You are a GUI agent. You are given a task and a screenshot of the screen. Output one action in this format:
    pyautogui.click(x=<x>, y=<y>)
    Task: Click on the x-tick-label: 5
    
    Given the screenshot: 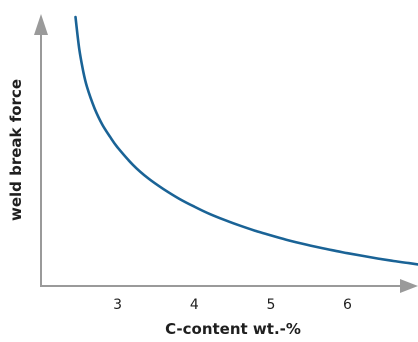 What is the action you would take?
    pyautogui.click(x=270, y=305)
    